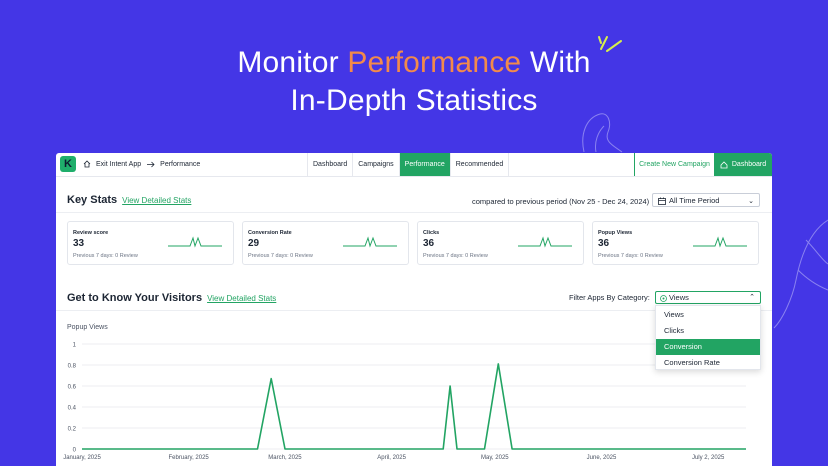 The width and height of the screenshot is (828, 466). Describe the element at coordinates (500, 243) in the screenshot. I see `stat-card-clicks: Clicks 36 Previous 7 days: 0 Review` at that location.